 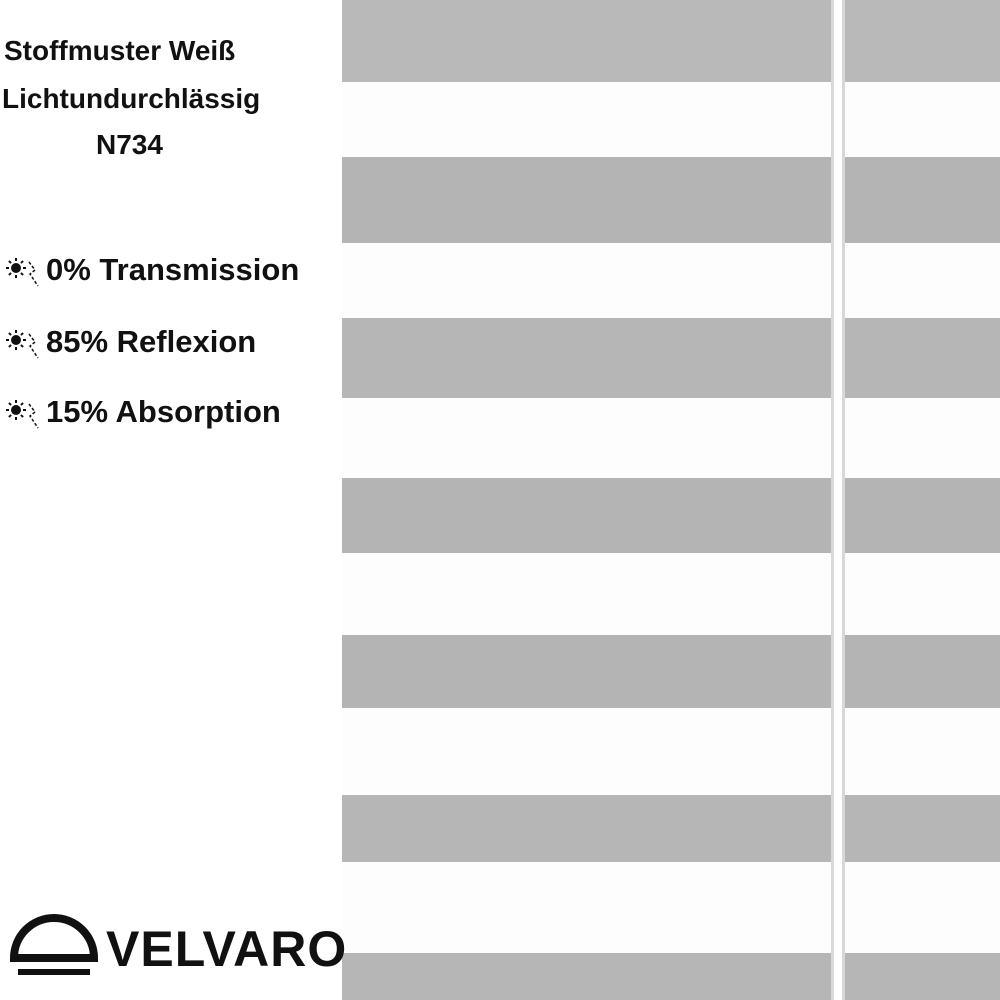 What do you see at coordinates (172, 269) in the screenshot?
I see `property: 0% Transmission` at bounding box center [172, 269].